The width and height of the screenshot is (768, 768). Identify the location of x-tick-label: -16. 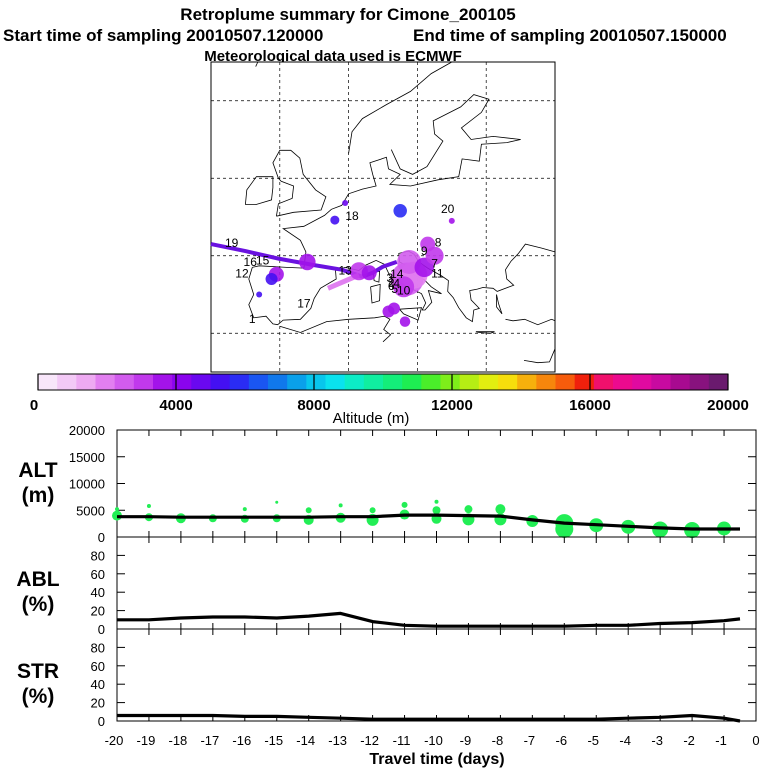
(241, 740).